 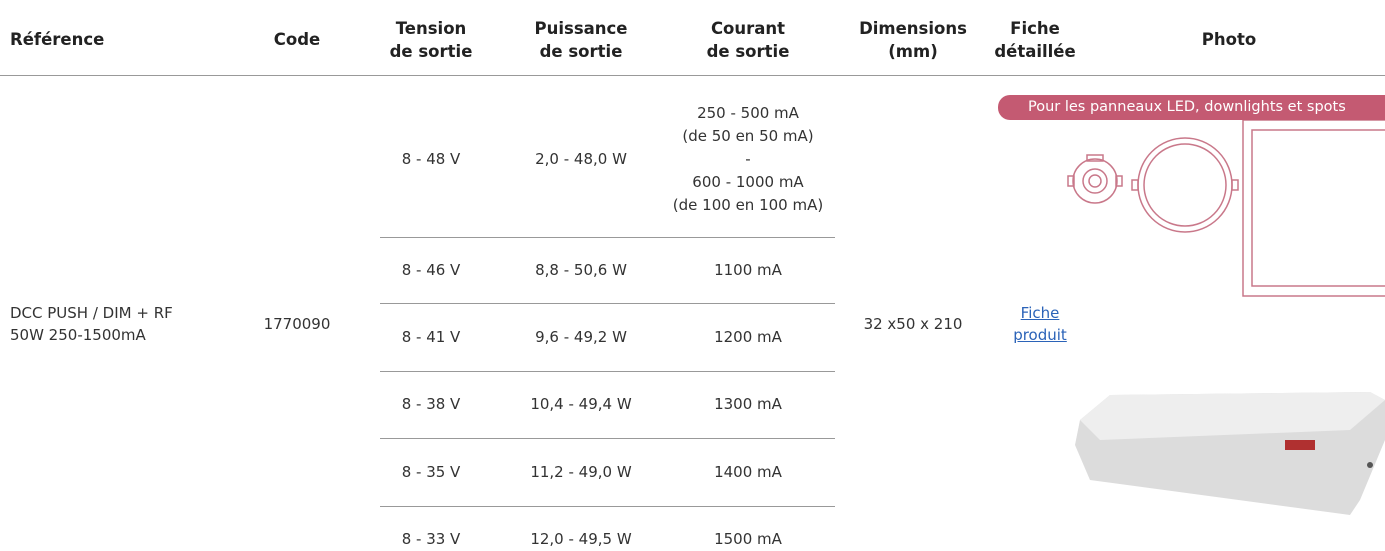 I want to click on output-power: 11,2 - 49,0 W, so click(x=581, y=472).